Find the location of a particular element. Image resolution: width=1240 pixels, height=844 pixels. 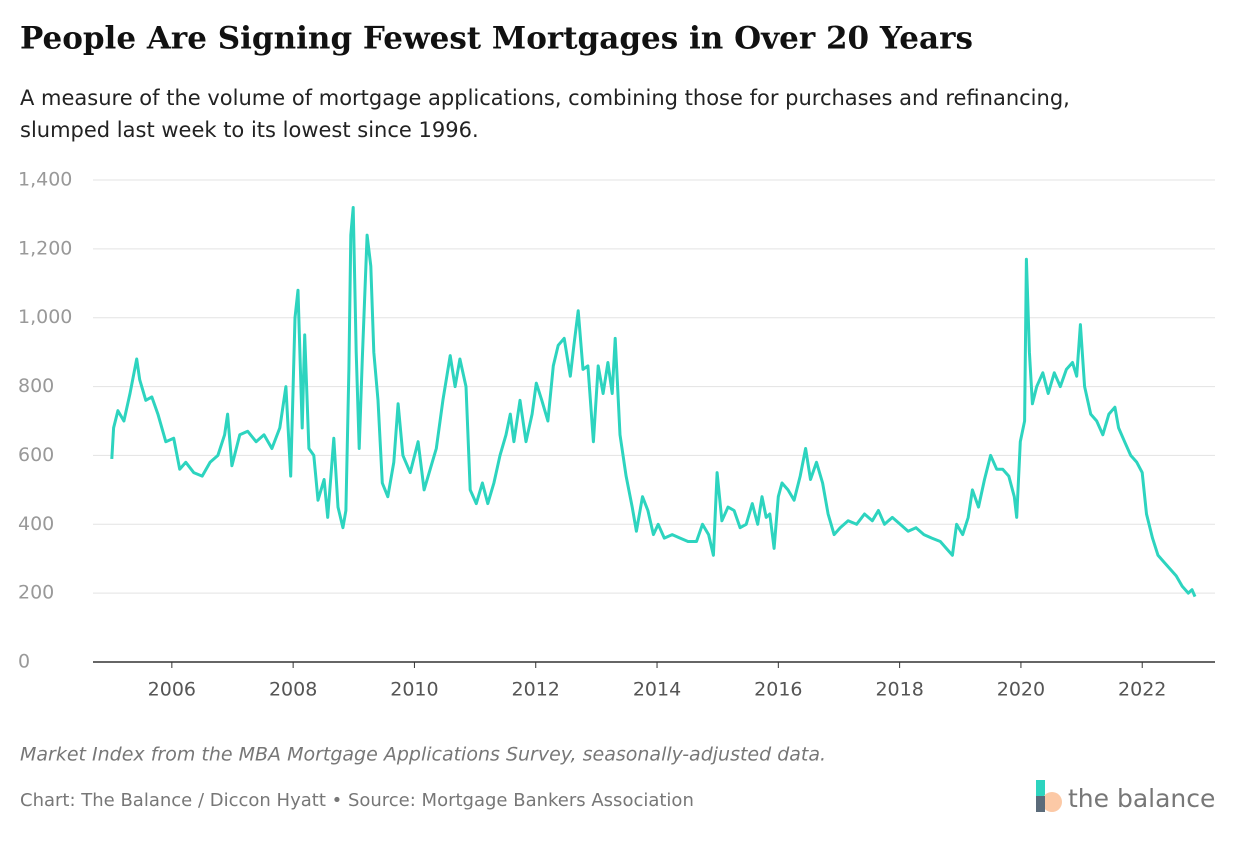

y-tick-label: 600 is located at coordinates (36, 455).